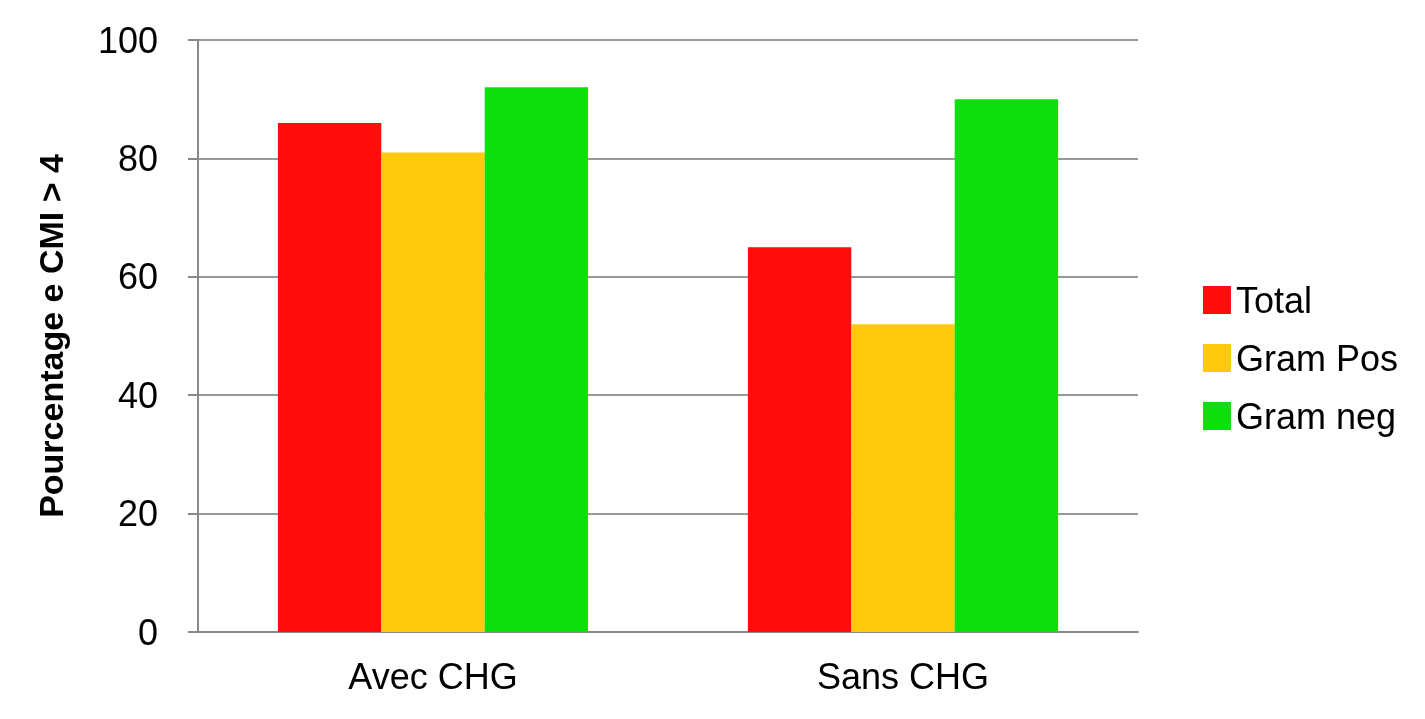 Image resolution: width=1425 pixels, height=719 pixels. I want to click on y-tick-label: 20, so click(137, 514).